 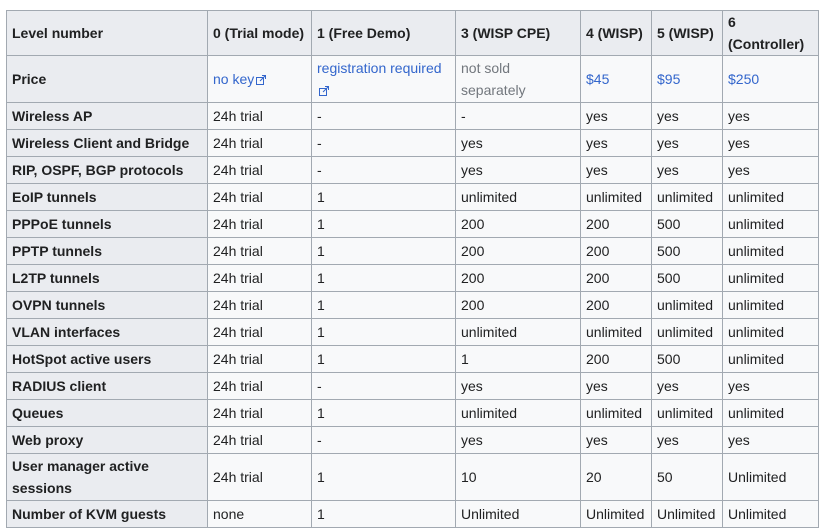 I want to click on no-key-link: no key, so click(x=240, y=79).